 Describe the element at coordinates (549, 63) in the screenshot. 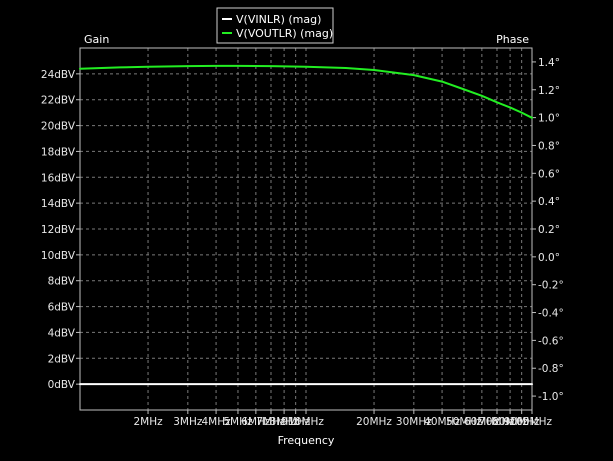

I see `y-right-tick-label: 1.4°` at that location.